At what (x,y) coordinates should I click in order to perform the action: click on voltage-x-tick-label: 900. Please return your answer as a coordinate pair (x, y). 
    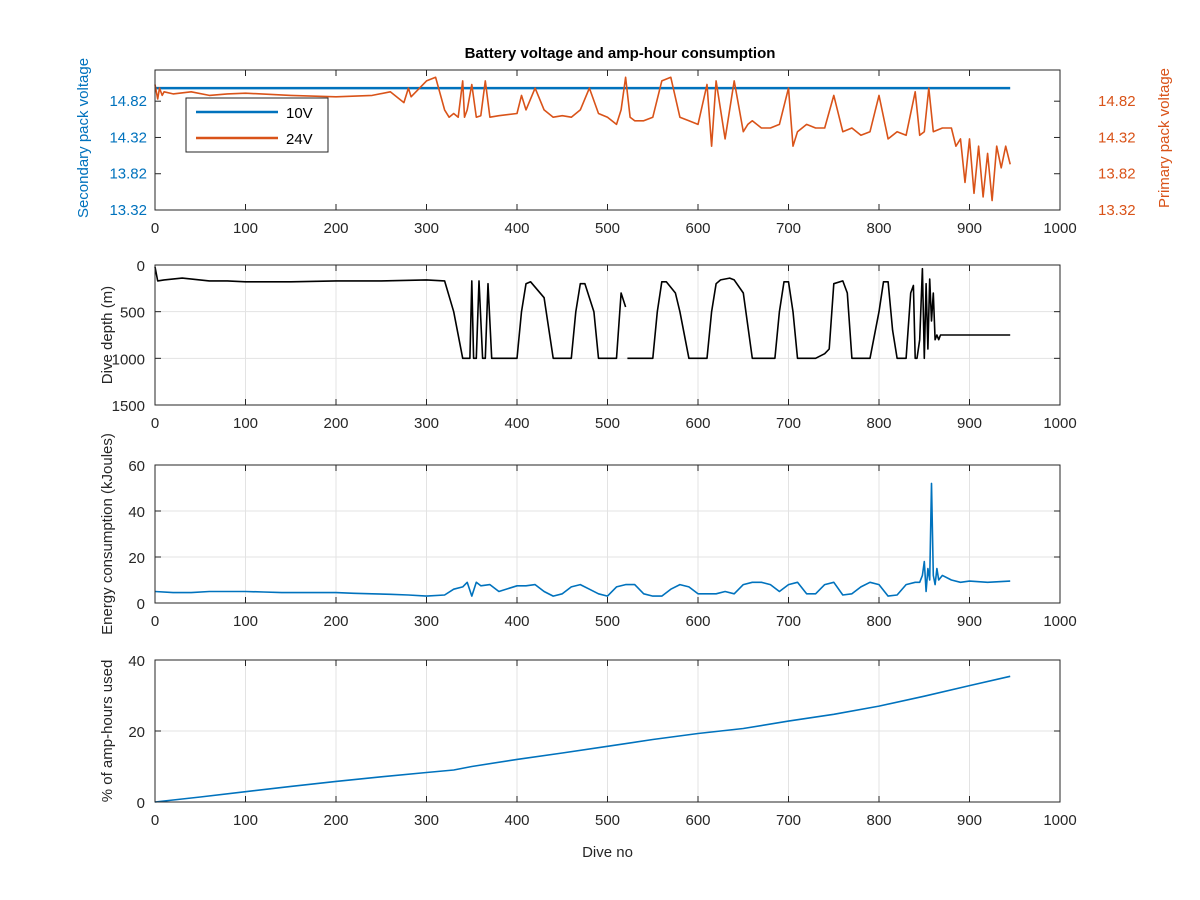
    Looking at the image, I should click on (969, 228).